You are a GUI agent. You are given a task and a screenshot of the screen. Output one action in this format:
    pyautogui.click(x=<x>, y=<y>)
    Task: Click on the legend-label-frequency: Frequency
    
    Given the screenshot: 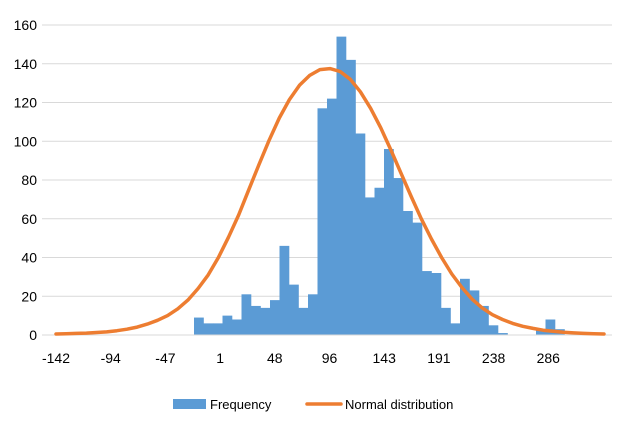 What is the action you would take?
    pyautogui.click(x=241, y=404)
    